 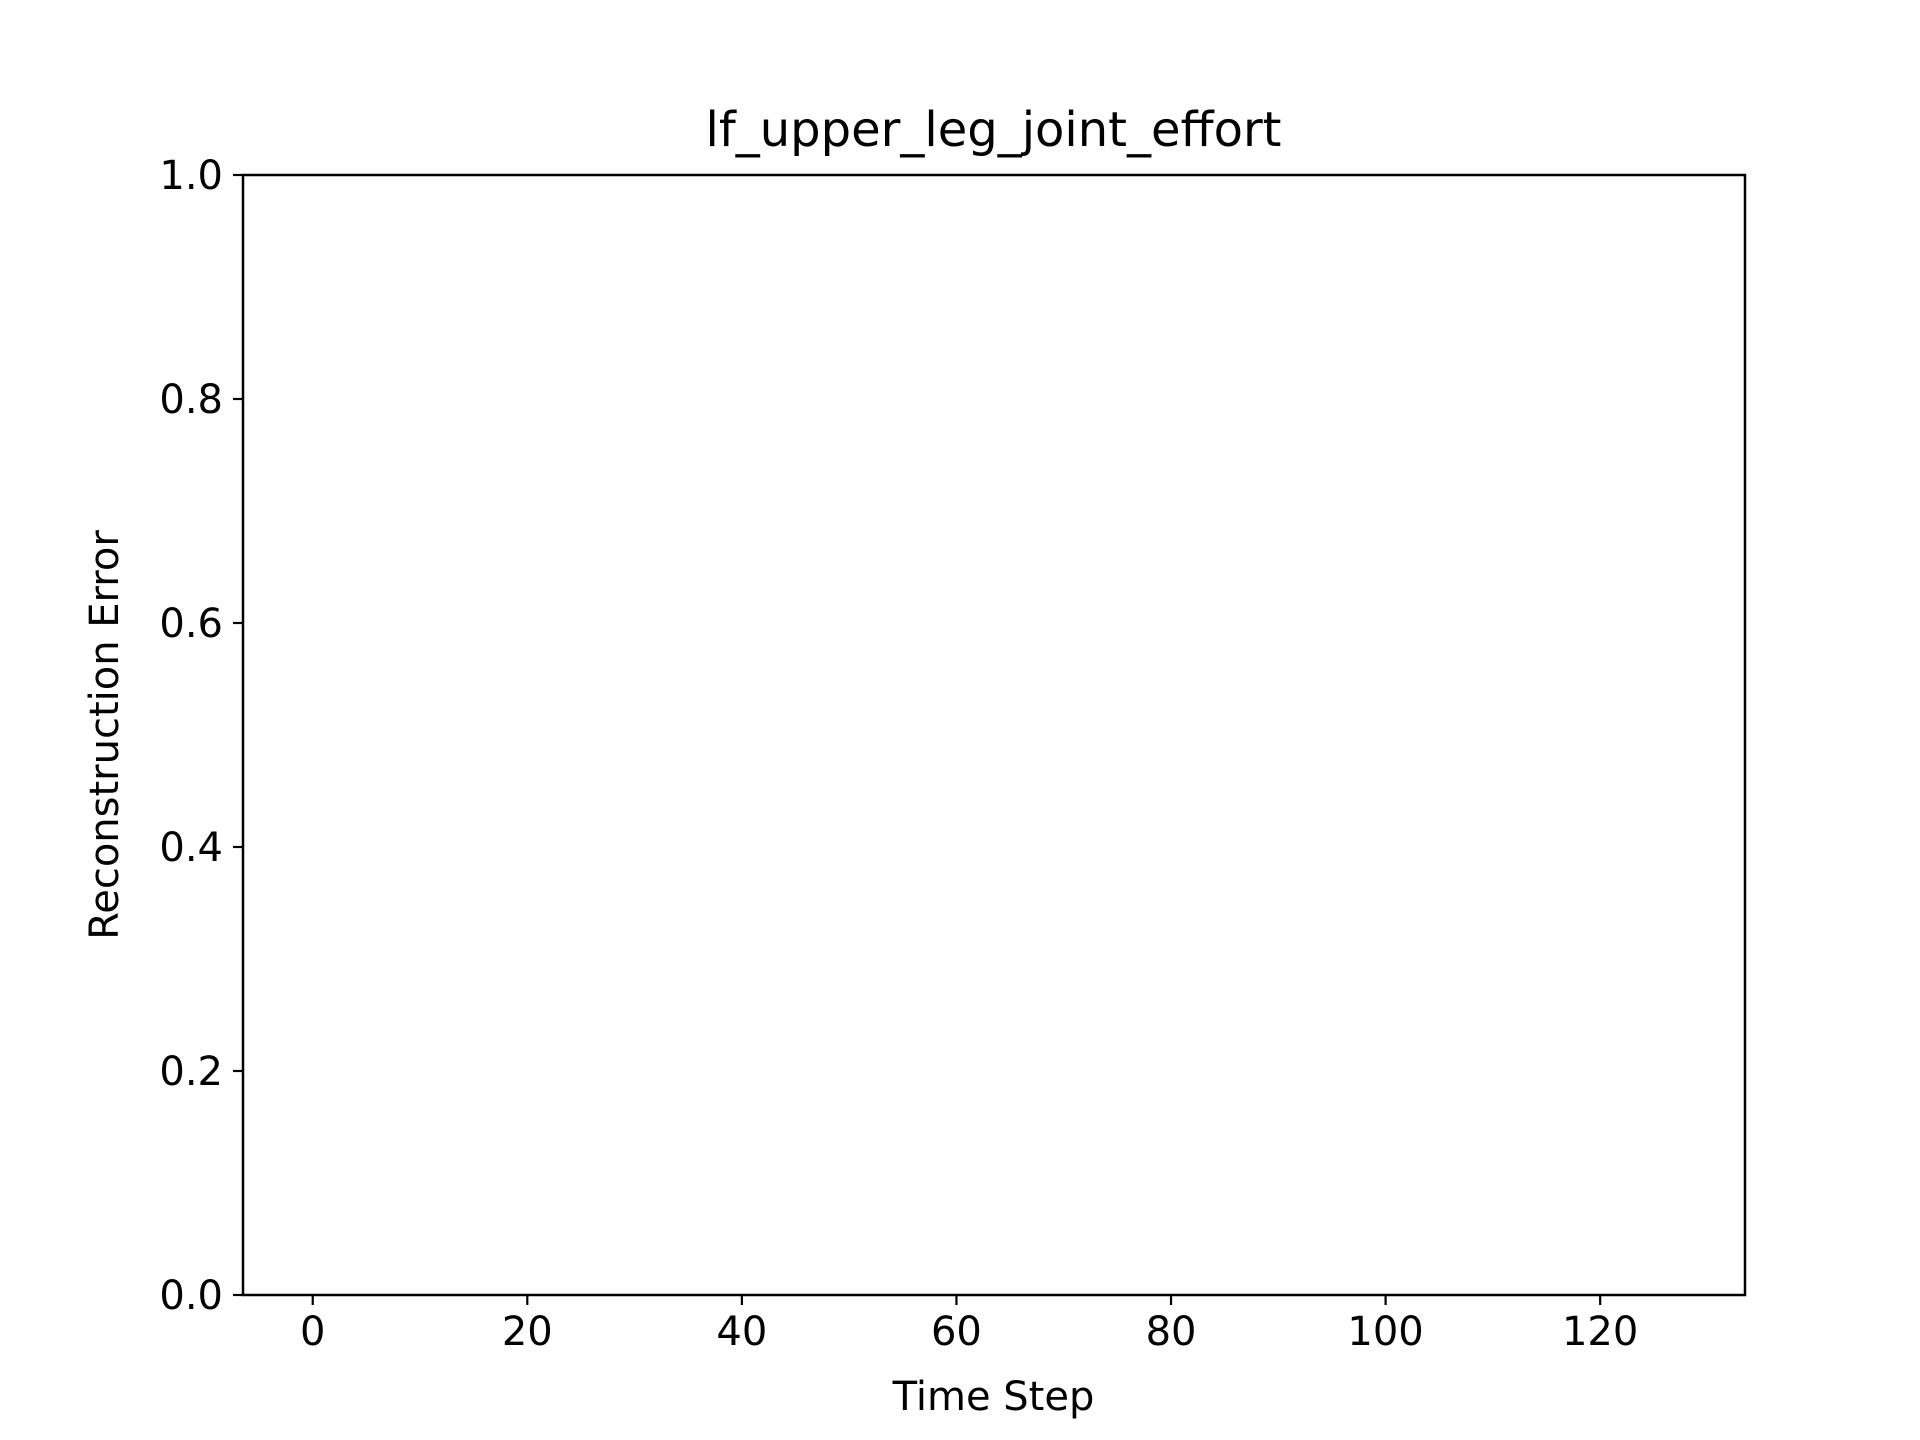 What do you see at coordinates (1600, 1332) in the screenshot?
I see `x-tick-label: 120` at bounding box center [1600, 1332].